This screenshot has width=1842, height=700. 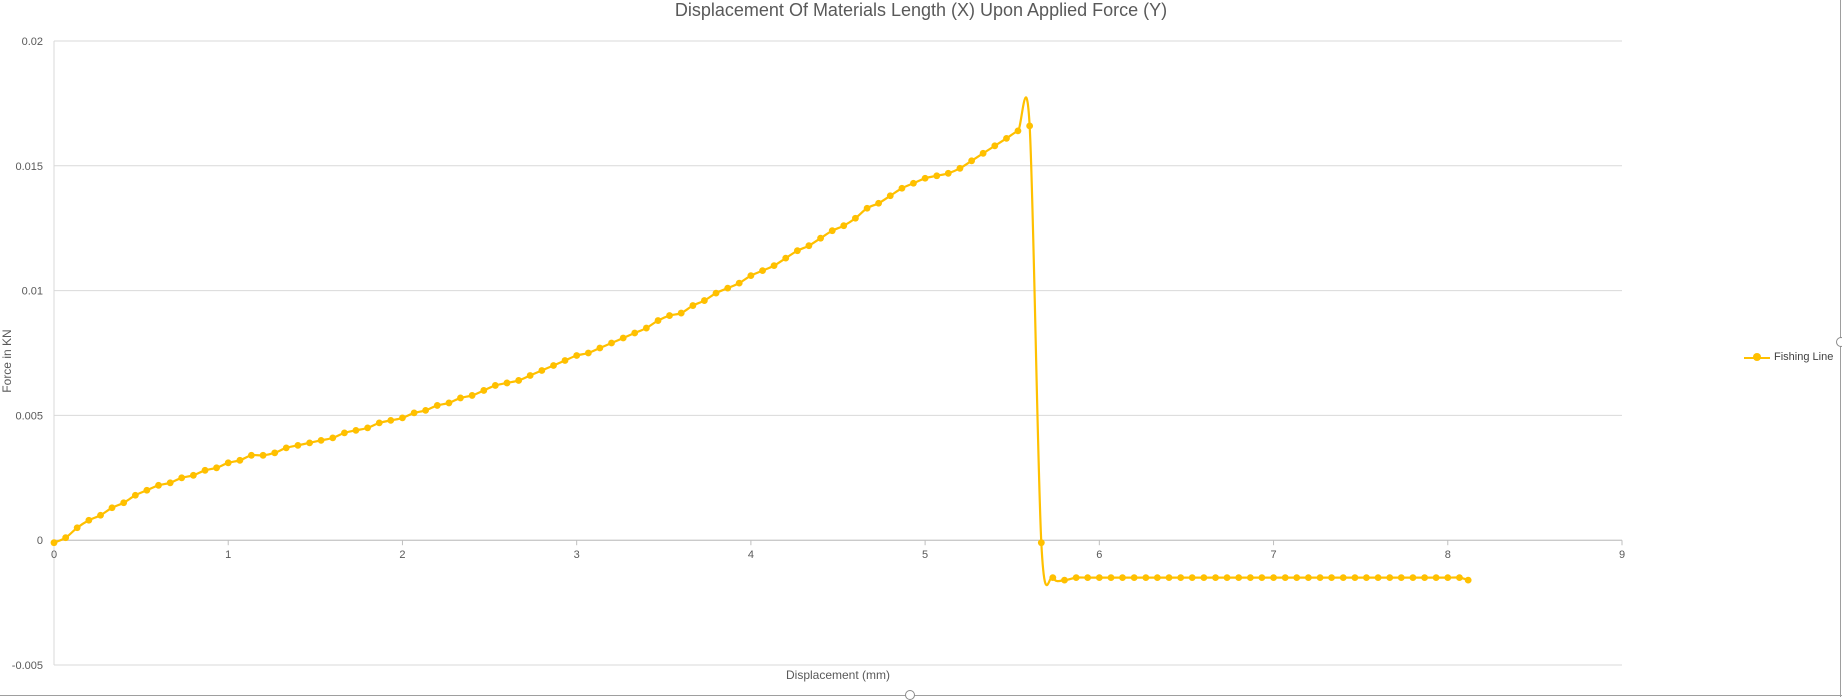 What do you see at coordinates (1099, 555) in the screenshot?
I see `x-tick-label: 6` at bounding box center [1099, 555].